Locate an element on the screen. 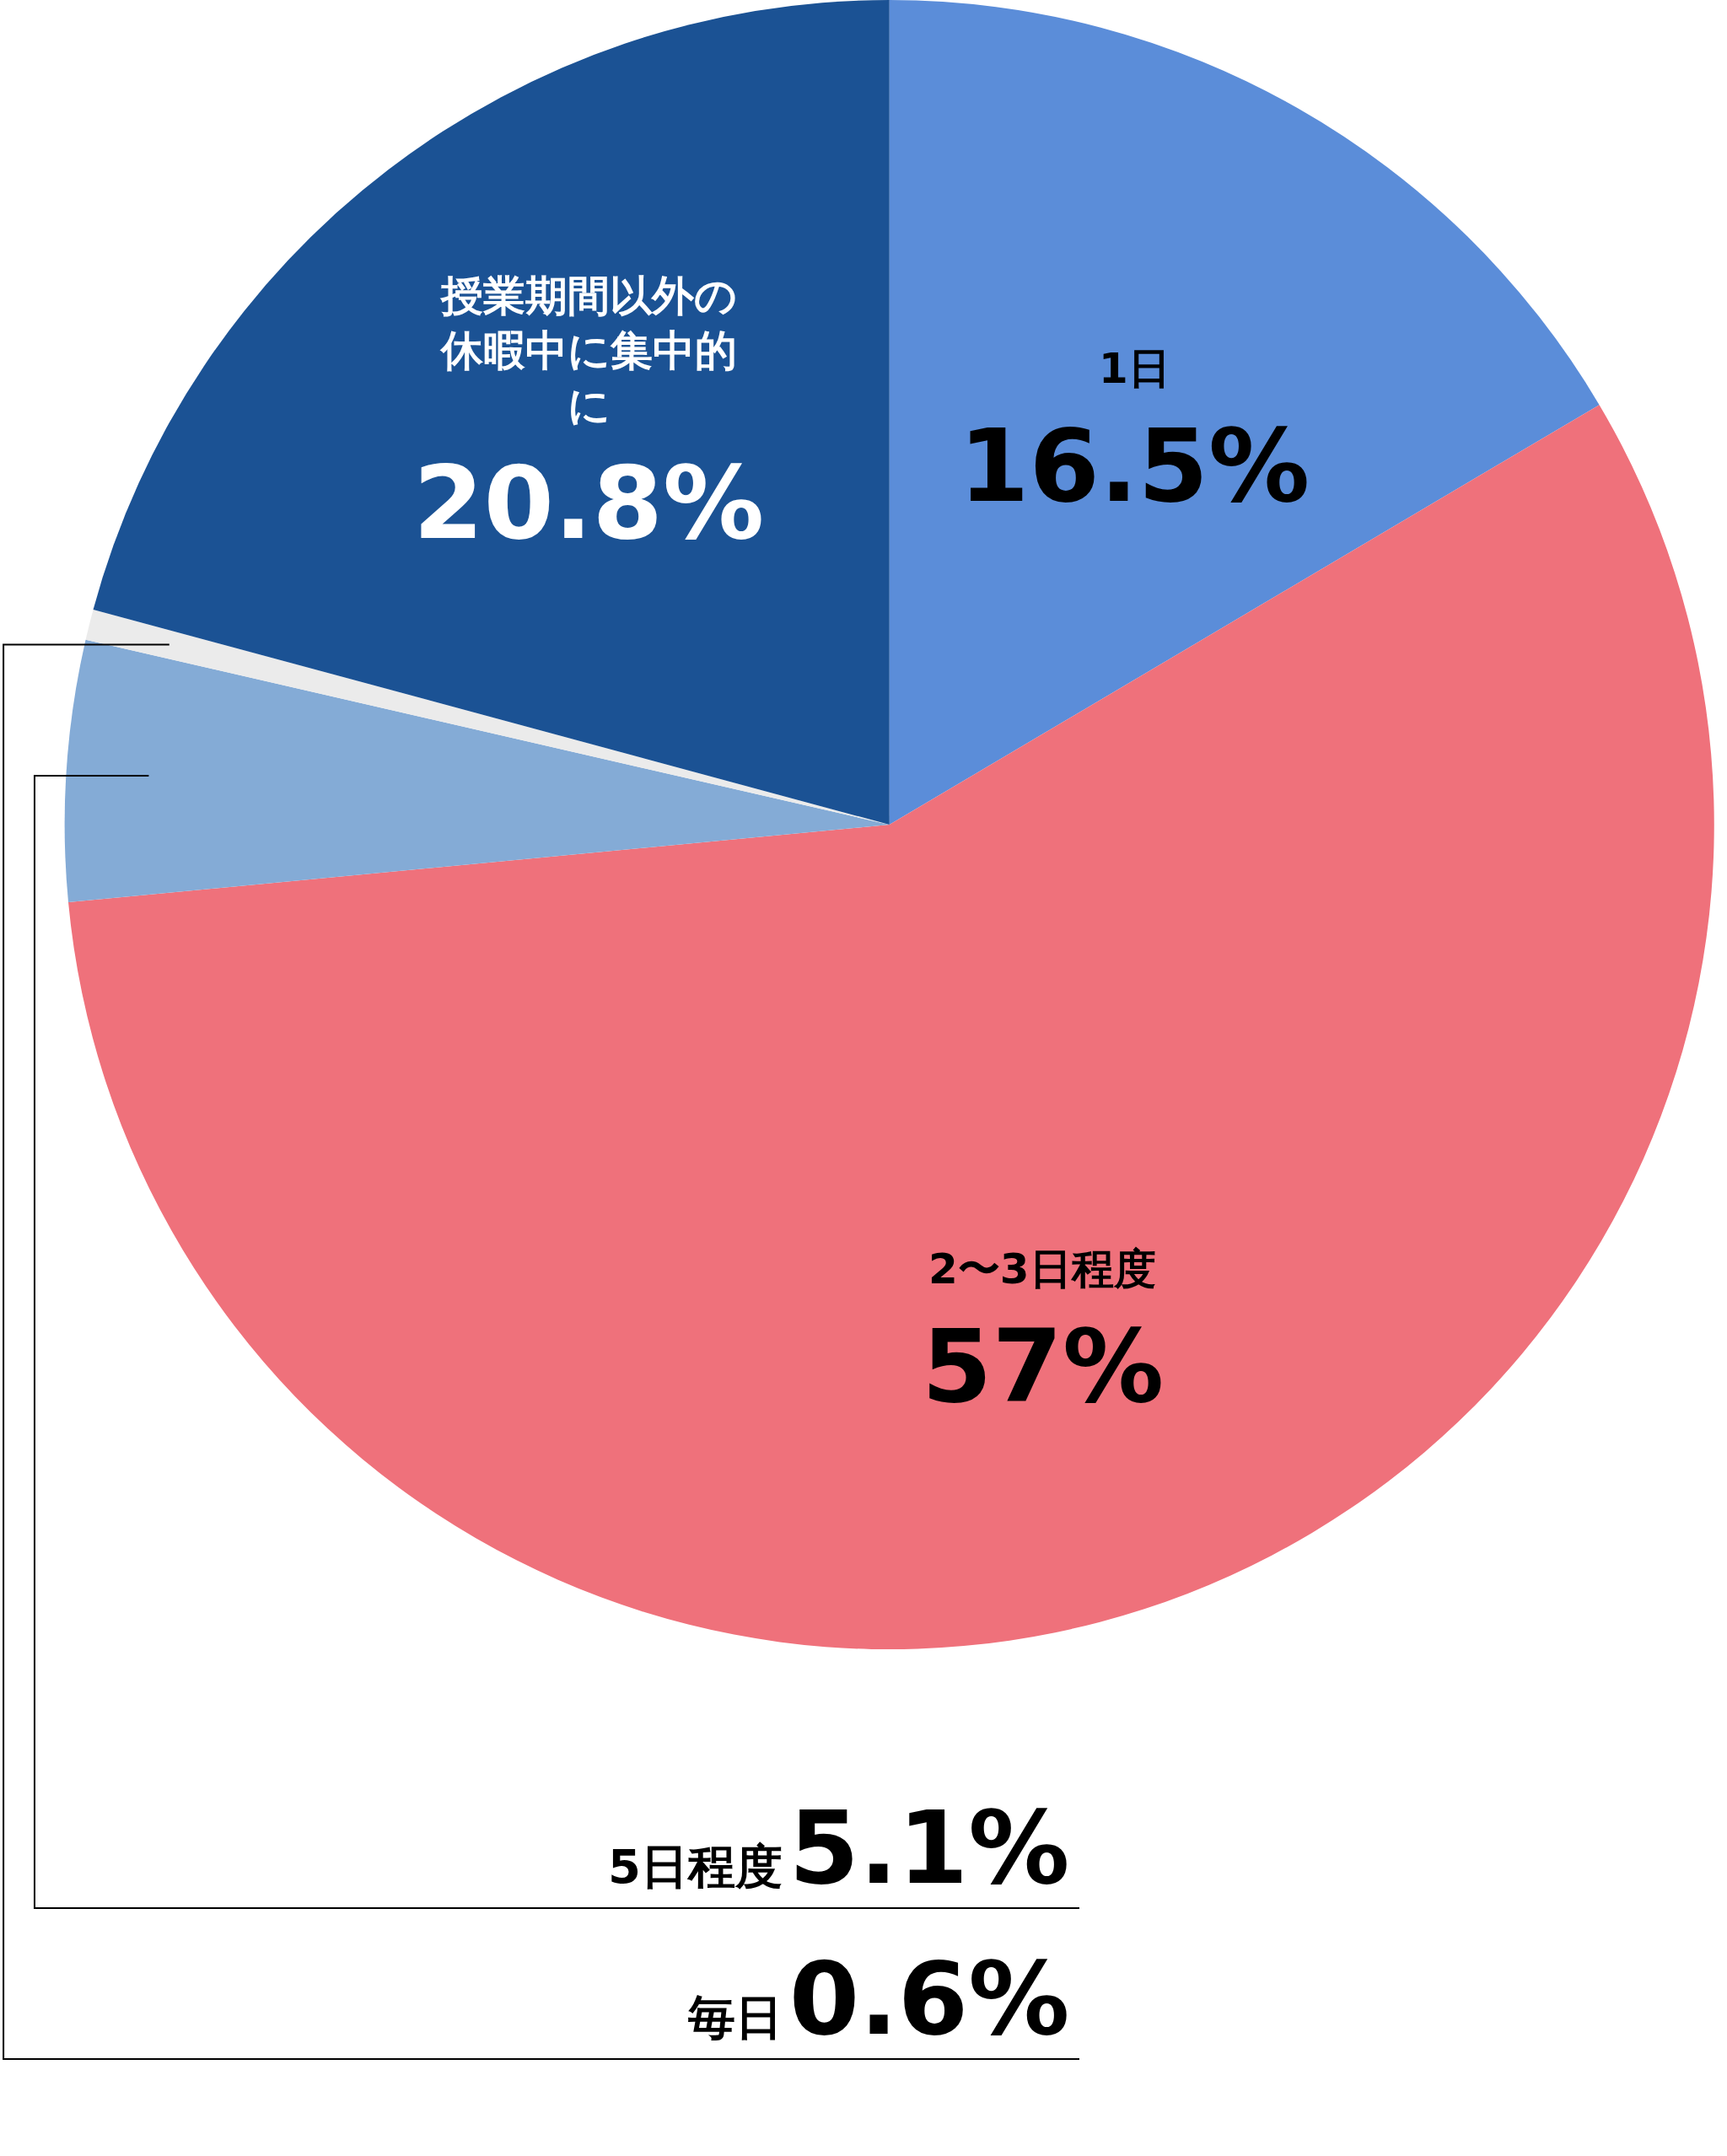  data-label: 20.8% is located at coordinates (589, 503).